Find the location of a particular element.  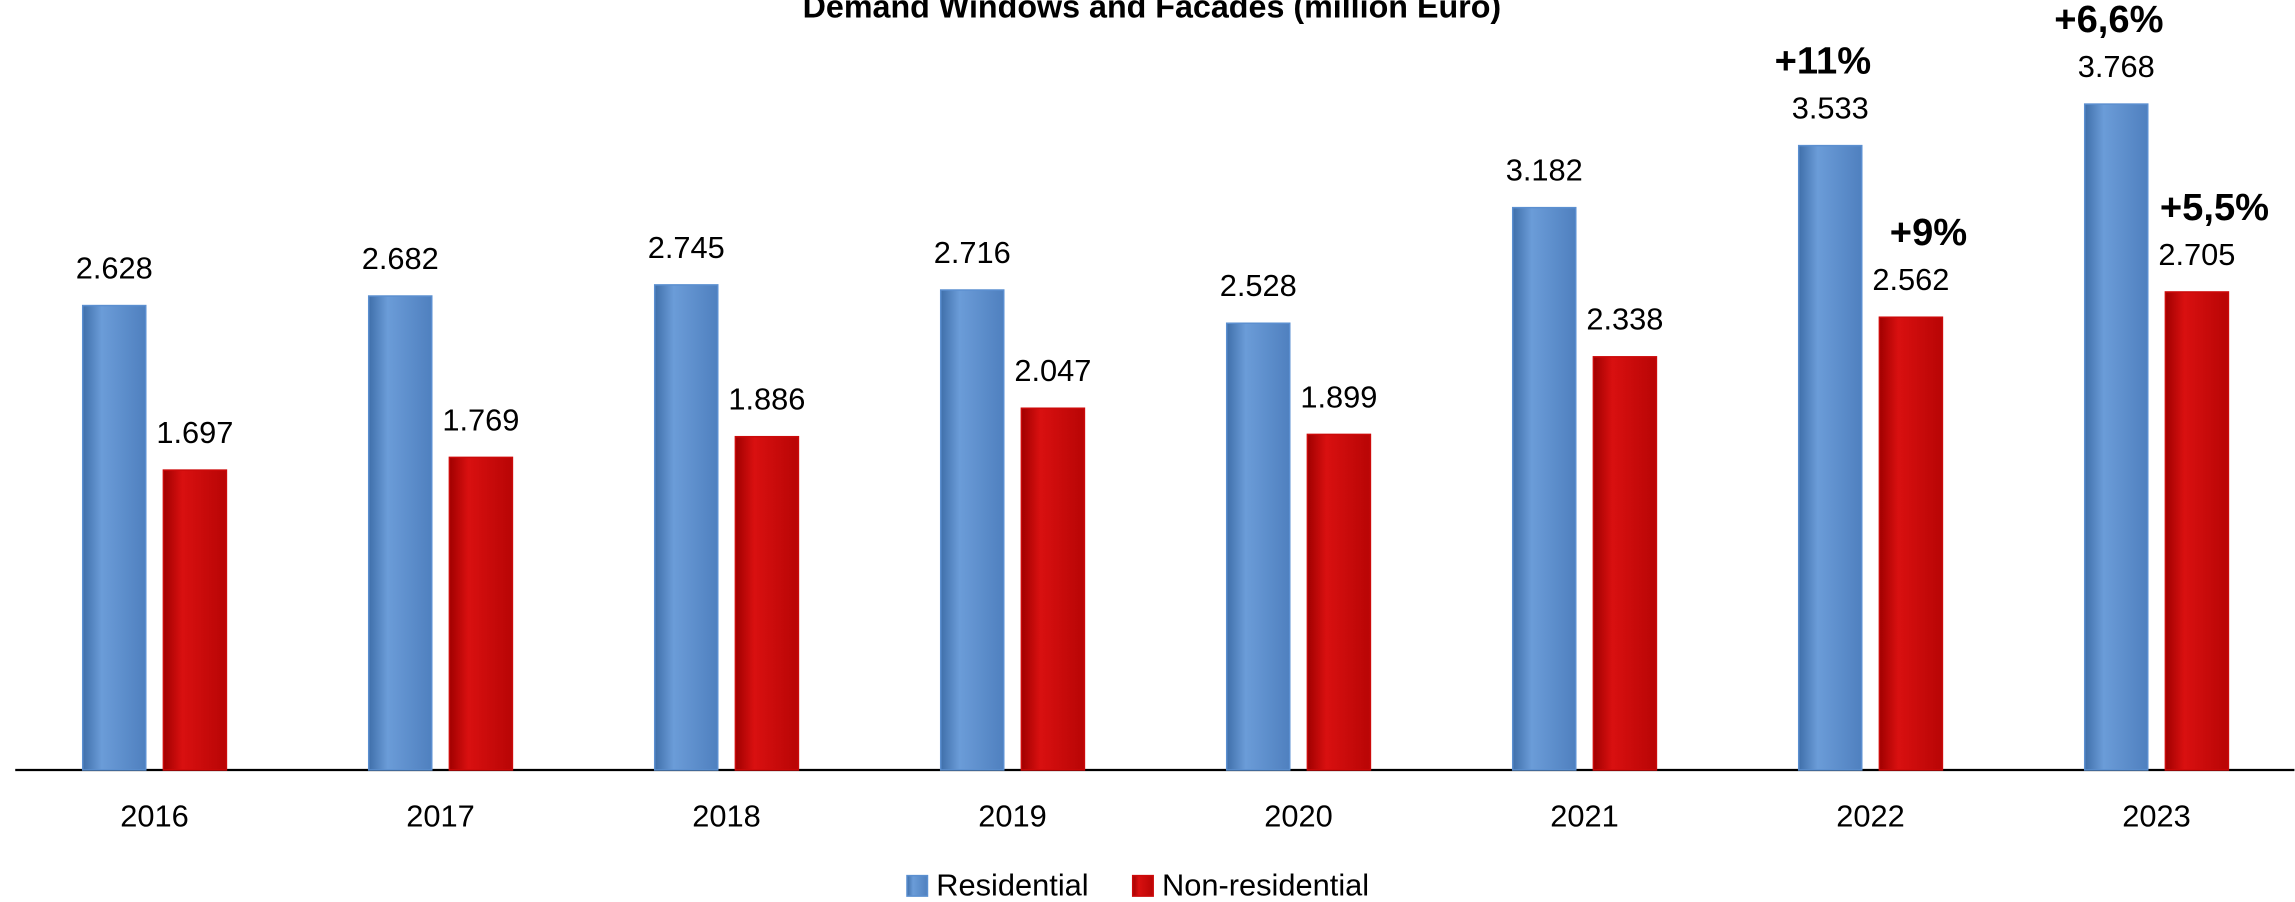

value-label: 2.682 is located at coordinates (400, 258).